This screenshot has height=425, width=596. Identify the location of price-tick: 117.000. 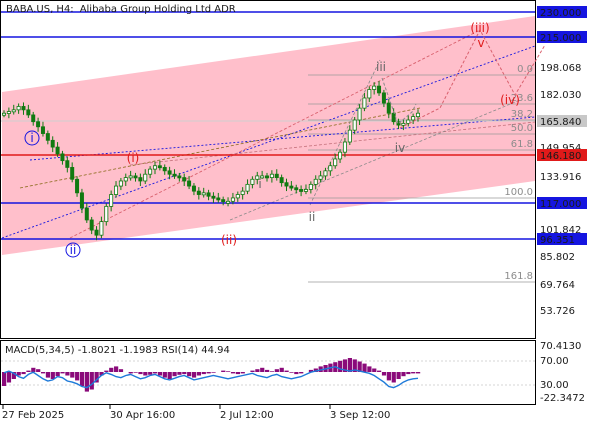
(560, 204).